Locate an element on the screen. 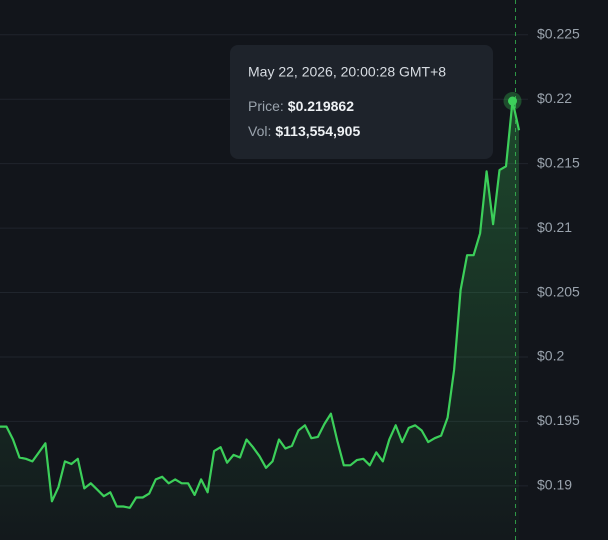  hover-point is located at coordinates (513, 101).